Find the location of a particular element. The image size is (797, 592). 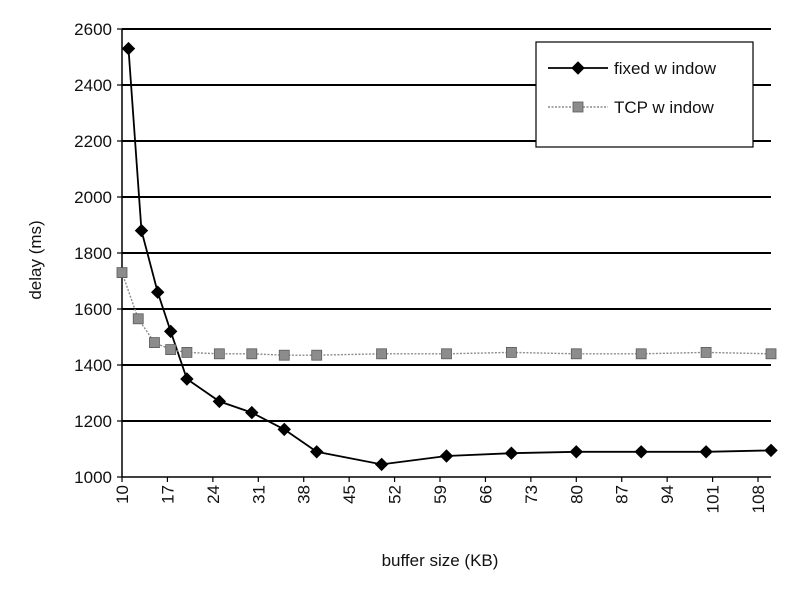

x-tick-label: 108 is located at coordinates (758, 499).